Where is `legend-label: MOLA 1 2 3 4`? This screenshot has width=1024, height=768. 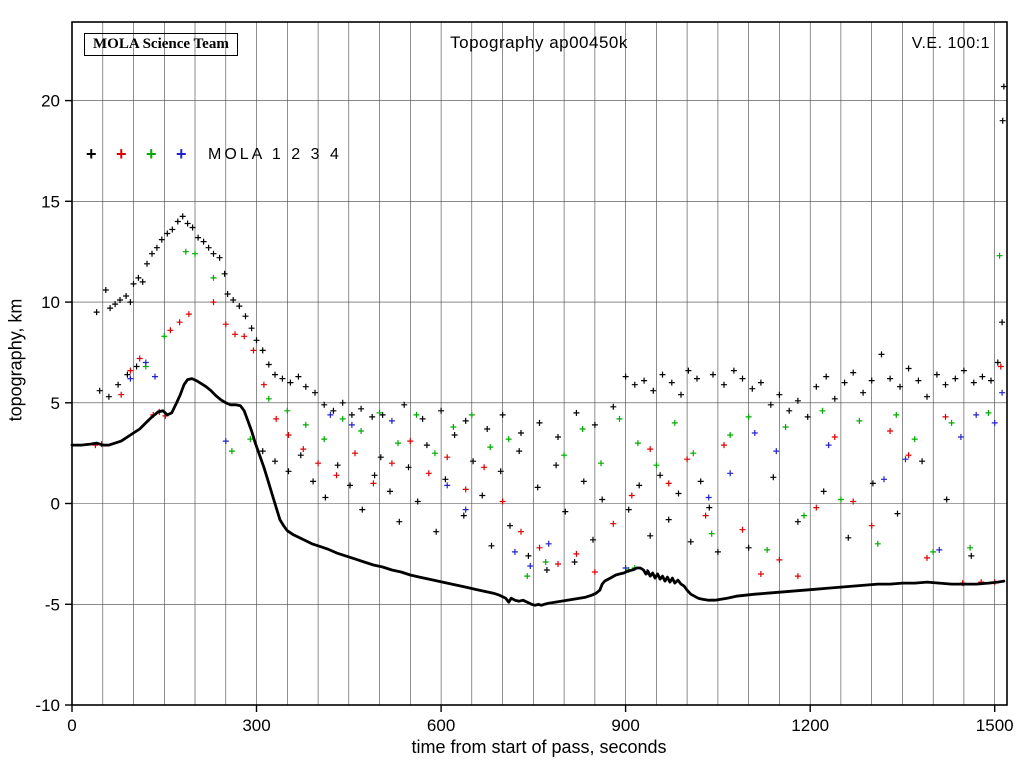
legend-label: MOLA 1 2 3 4 is located at coordinates (275, 154).